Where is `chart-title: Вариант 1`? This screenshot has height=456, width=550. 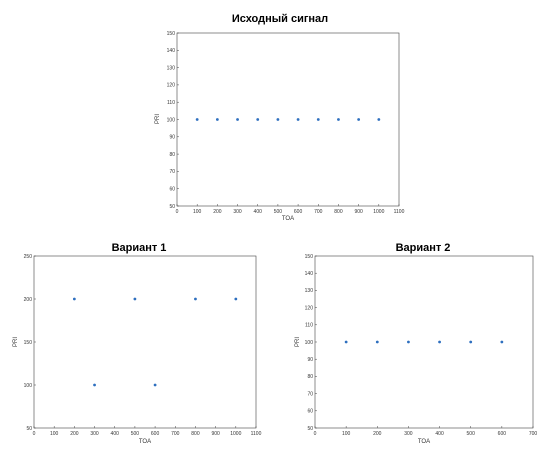 chart-title: Вариант 1 is located at coordinates (139, 248).